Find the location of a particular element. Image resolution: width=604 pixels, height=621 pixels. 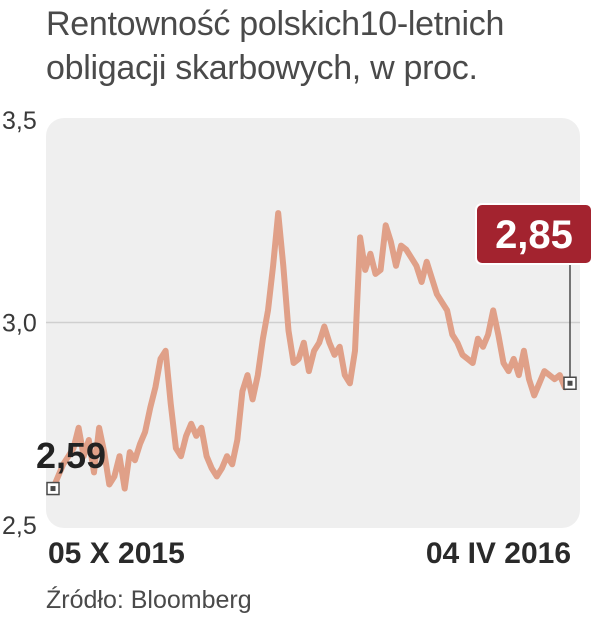

end-value-callout is located at coordinates (534, 234).